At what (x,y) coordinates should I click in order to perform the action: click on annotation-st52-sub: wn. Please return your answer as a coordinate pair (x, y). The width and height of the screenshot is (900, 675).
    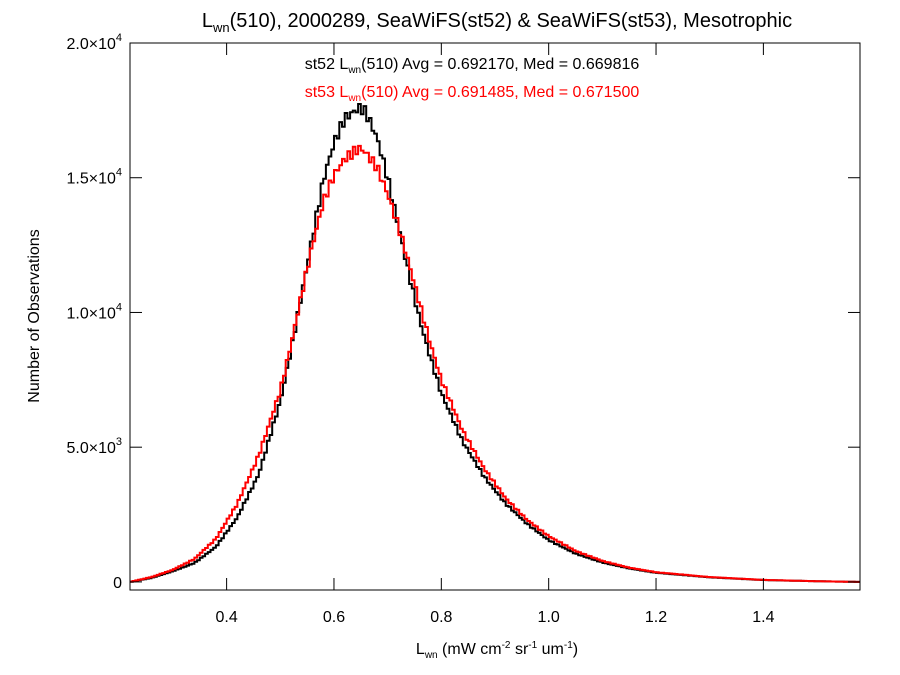
    Looking at the image, I should click on (354, 70).